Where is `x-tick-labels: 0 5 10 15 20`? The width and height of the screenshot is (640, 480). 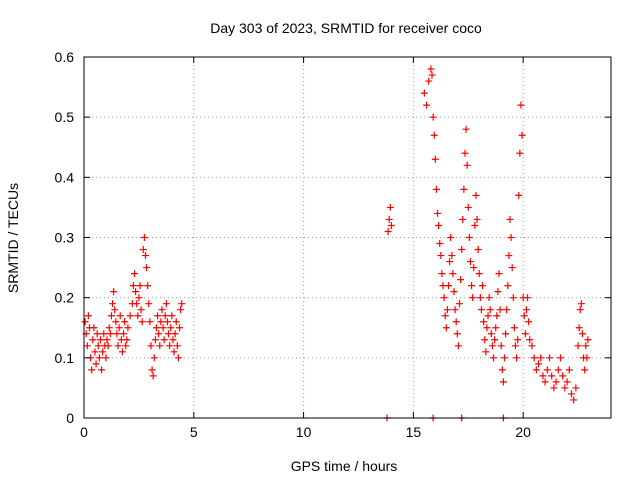 x-tick-labels: 0 5 10 15 20 is located at coordinates (305, 432).